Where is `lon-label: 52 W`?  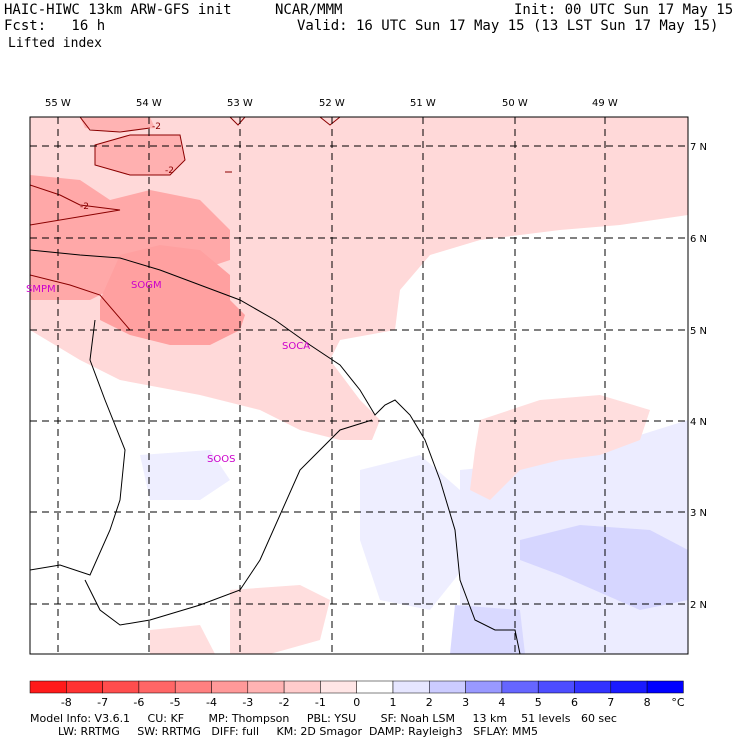 lon-label: 52 W is located at coordinates (332, 103).